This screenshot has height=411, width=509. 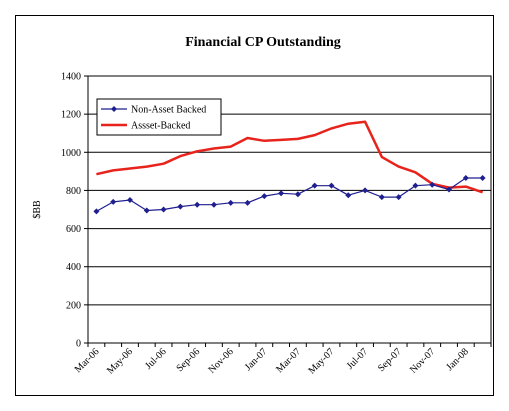 I want to click on legend-label: Assset-Backed, so click(x=160, y=126).